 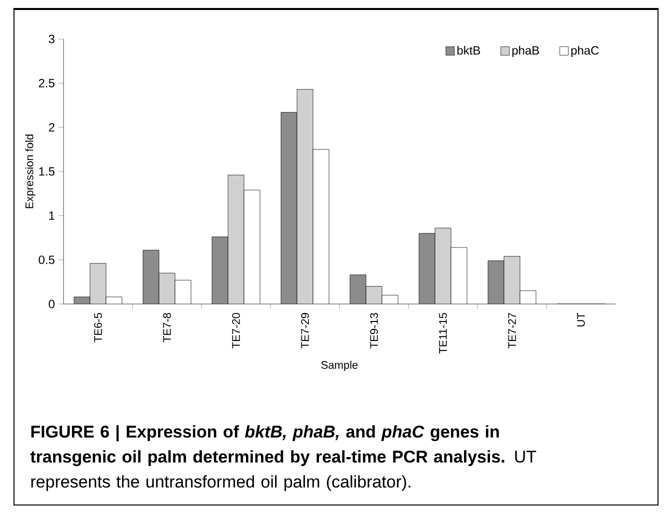 What do you see at coordinates (339, 366) in the screenshot?
I see `x-axis-title: Sample` at bounding box center [339, 366].